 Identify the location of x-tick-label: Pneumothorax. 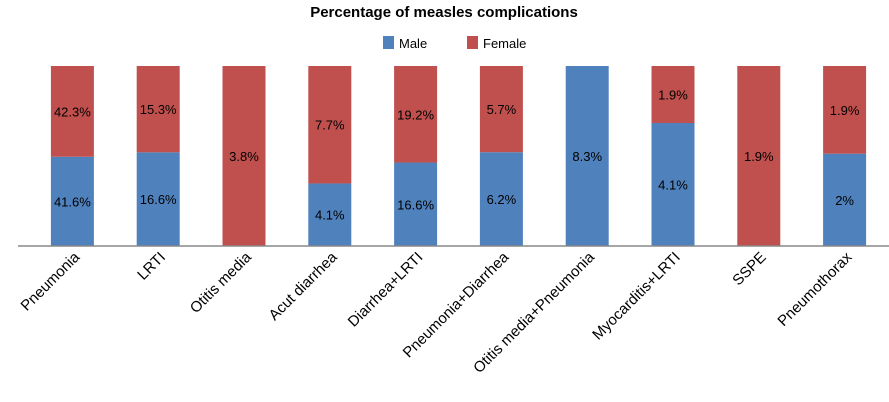
(814, 288).